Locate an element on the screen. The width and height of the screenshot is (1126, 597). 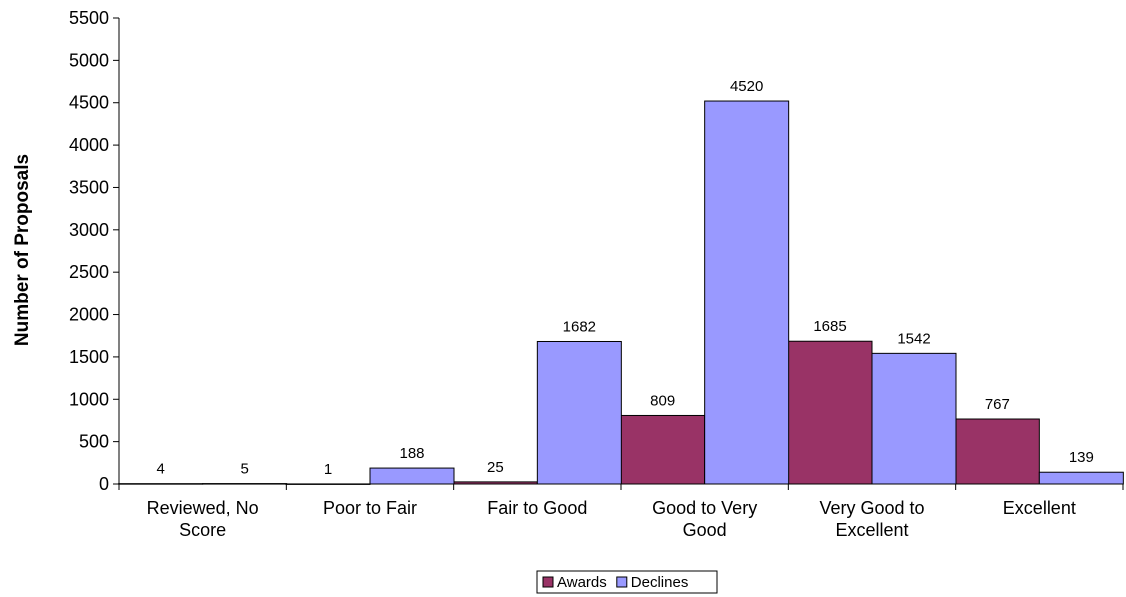
data-label: 1685 is located at coordinates (829, 326).